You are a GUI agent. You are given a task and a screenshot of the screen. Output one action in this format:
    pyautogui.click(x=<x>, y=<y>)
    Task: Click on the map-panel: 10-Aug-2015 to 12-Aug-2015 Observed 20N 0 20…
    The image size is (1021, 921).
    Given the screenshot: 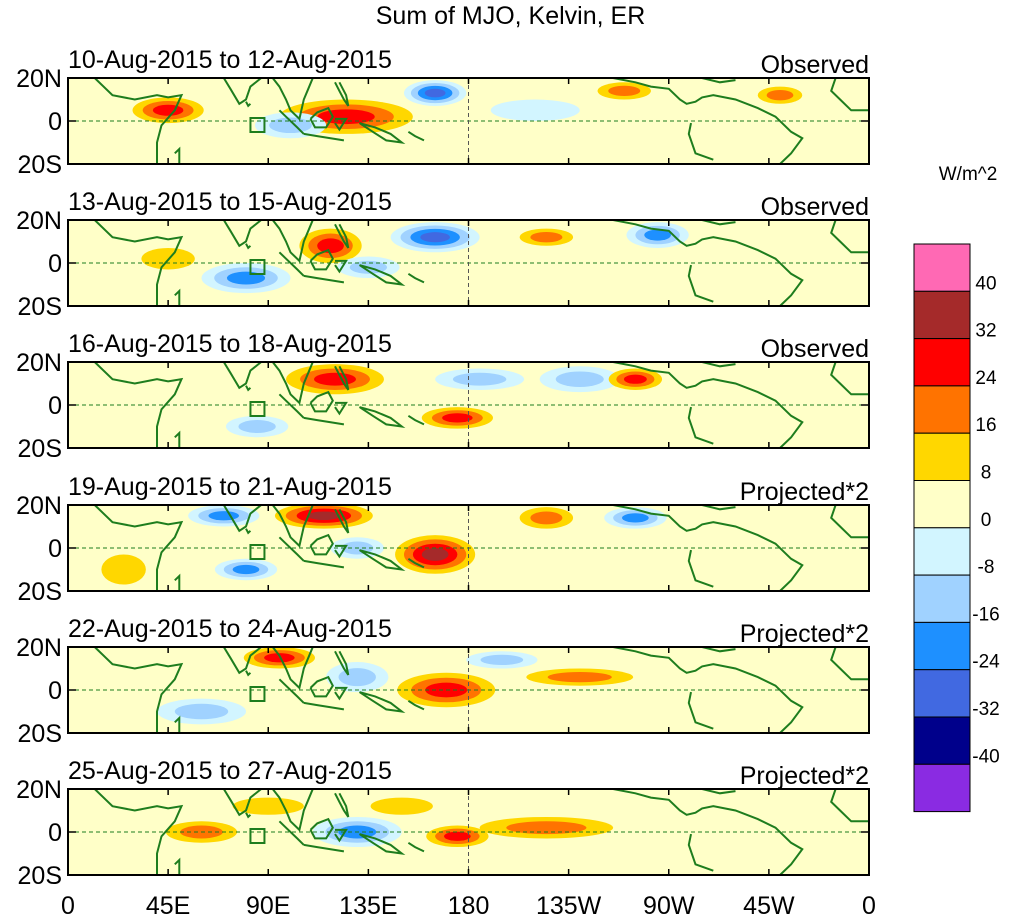 What is the action you would take?
    pyautogui.click(x=443, y=112)
    